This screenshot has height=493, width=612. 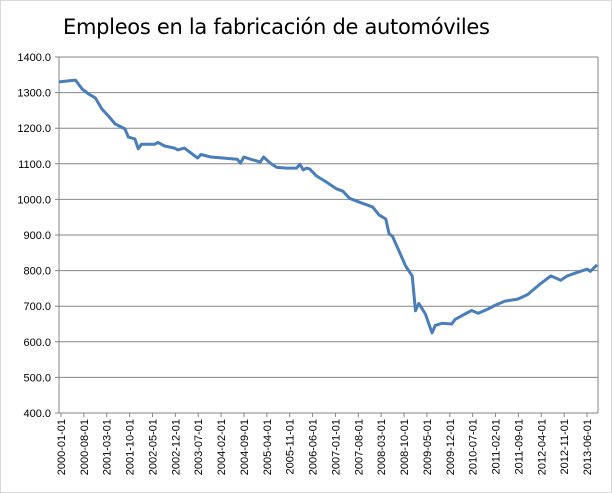 I want to click on x-tick-label: 2001-03-01, so click(x=108, y=447).